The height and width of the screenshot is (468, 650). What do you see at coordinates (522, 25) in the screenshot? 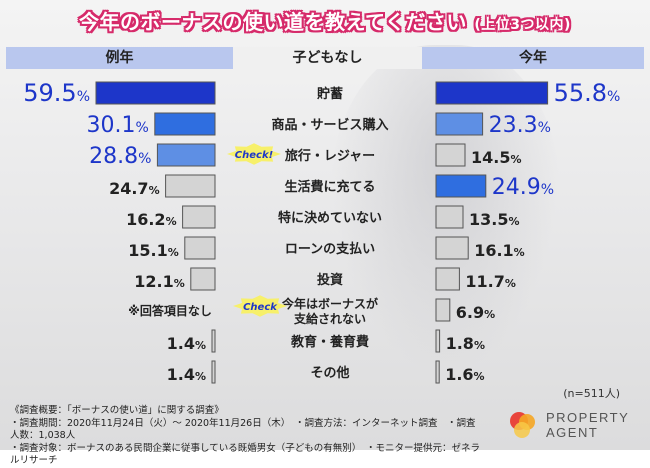
I see `title-suffix: (上位3つ以内)` at bounding box center [522, 25].